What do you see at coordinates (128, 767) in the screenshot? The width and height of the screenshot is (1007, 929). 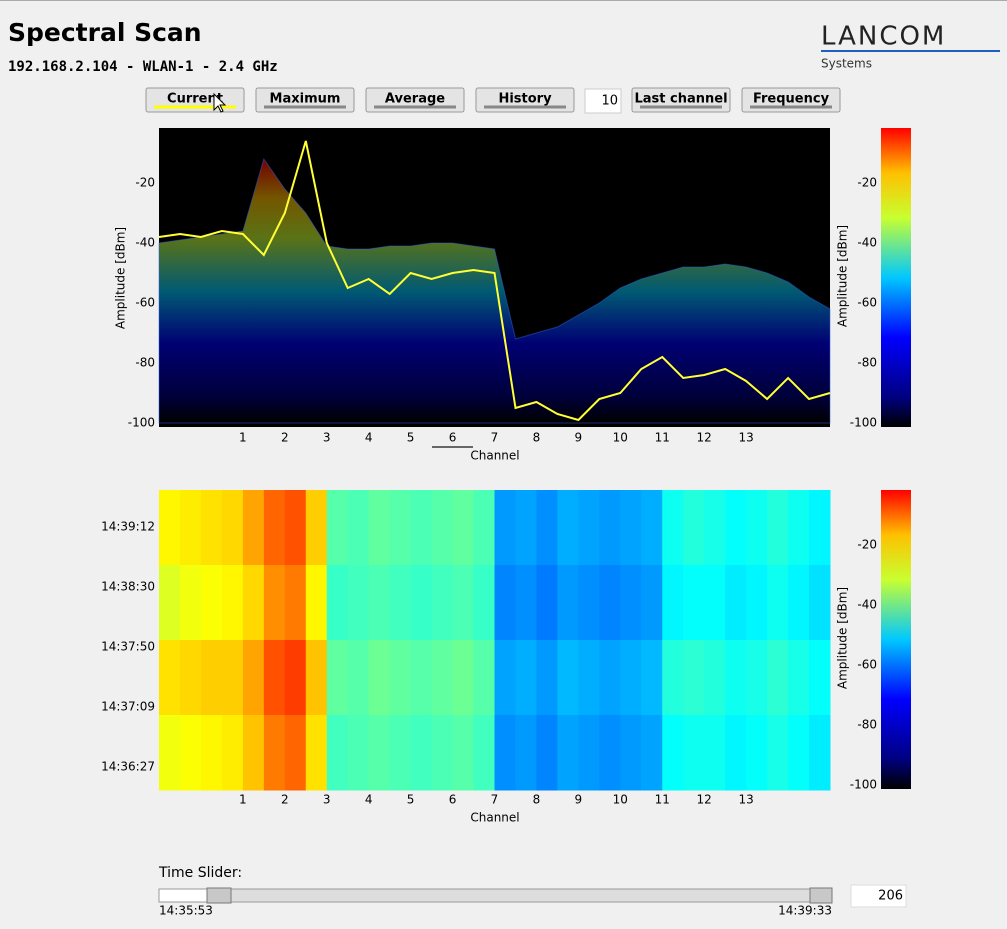 I see `y-tick-label: 14:36:27` at bounding box center [128, 767].